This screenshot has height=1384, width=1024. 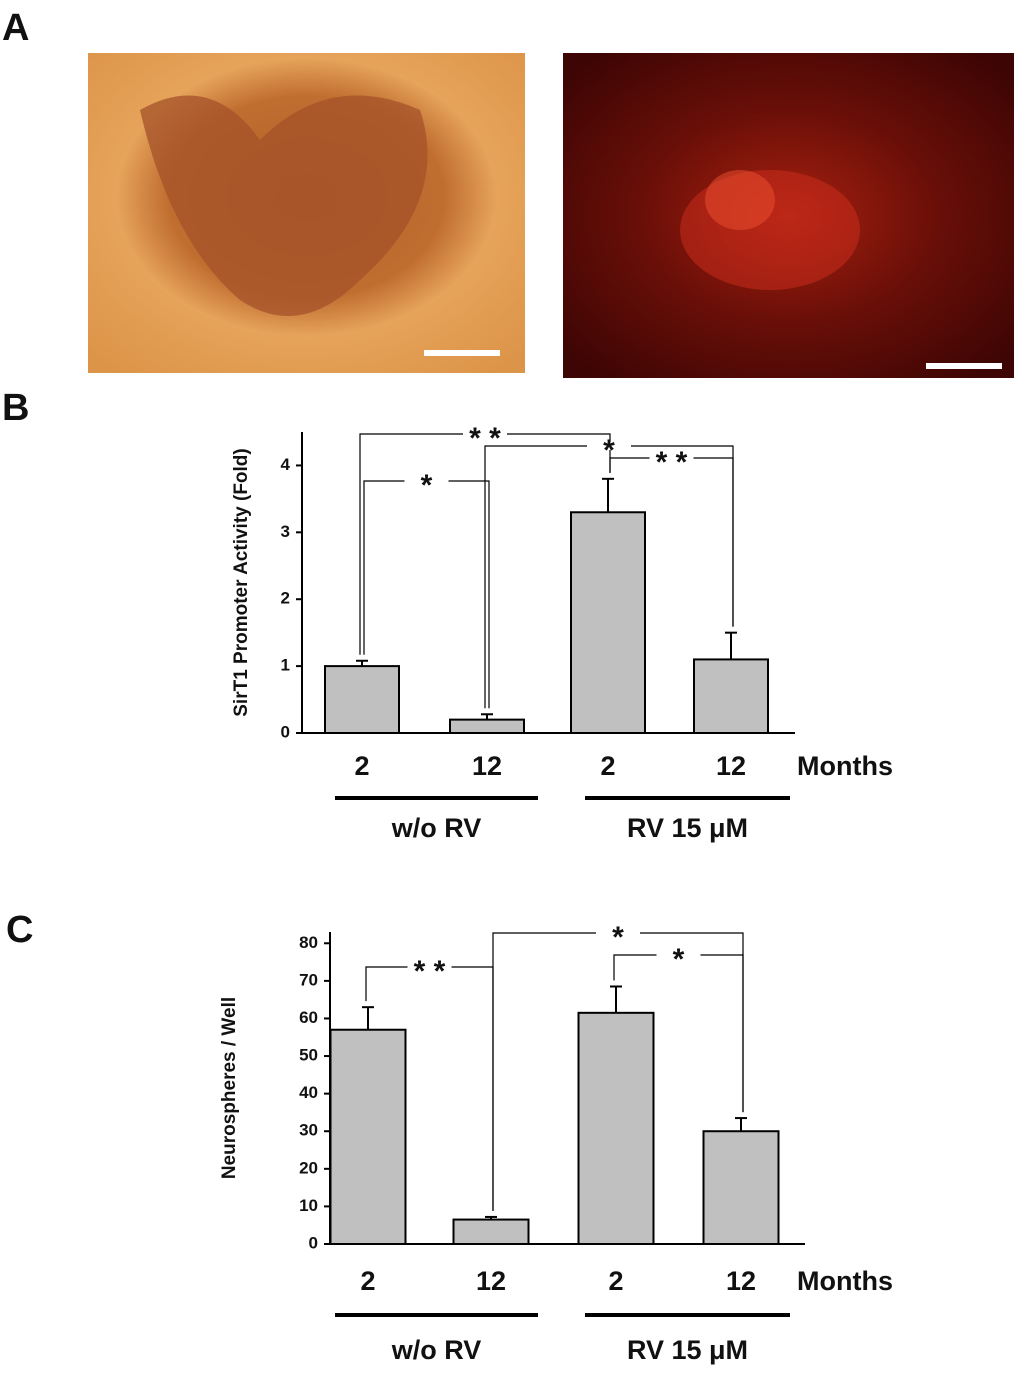 What do you see at coordinates (285, 598) in the screenshot?
I see `y-tick-label: 2` at bounding box center [285, 598].